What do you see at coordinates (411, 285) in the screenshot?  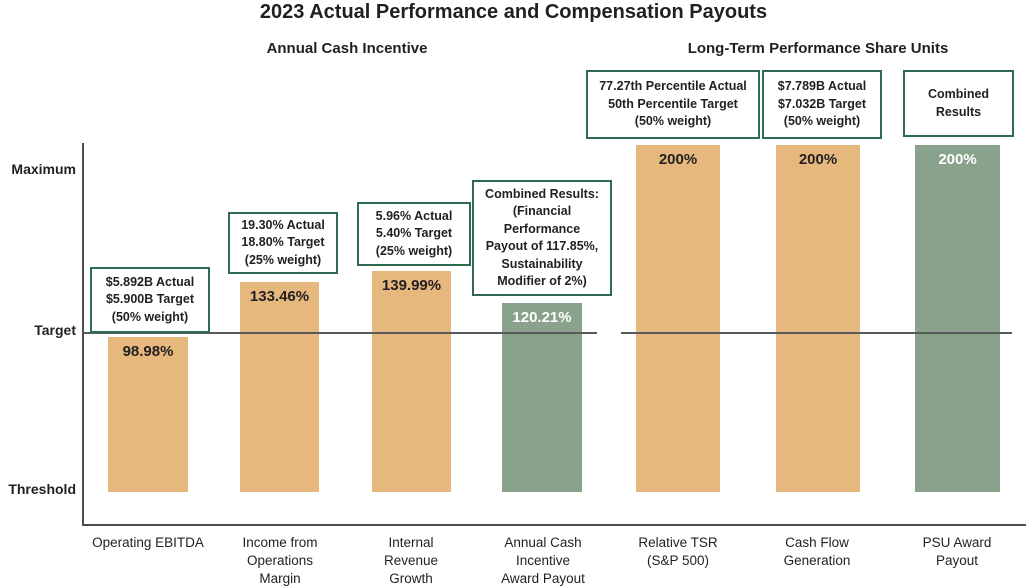 I see `bar-value-label: 139.99%` at bounding box center [411, 285].